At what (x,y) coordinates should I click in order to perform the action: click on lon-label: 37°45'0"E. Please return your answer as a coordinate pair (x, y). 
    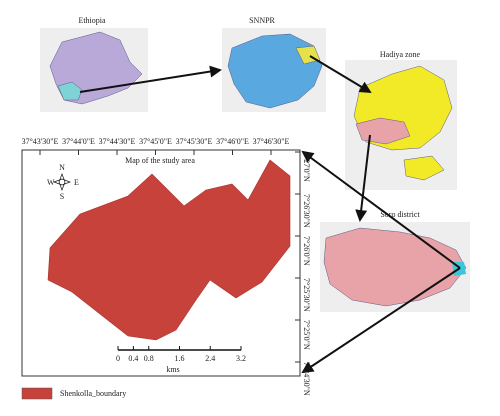
    Looking at the image, I should click on (155, 141).